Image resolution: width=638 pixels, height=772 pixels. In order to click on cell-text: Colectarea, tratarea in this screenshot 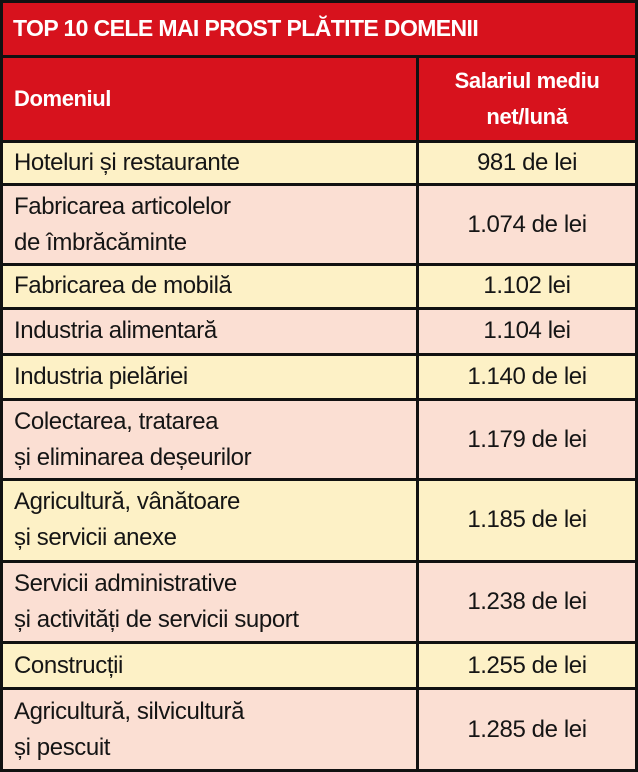, I will do `click(116, 421)`.